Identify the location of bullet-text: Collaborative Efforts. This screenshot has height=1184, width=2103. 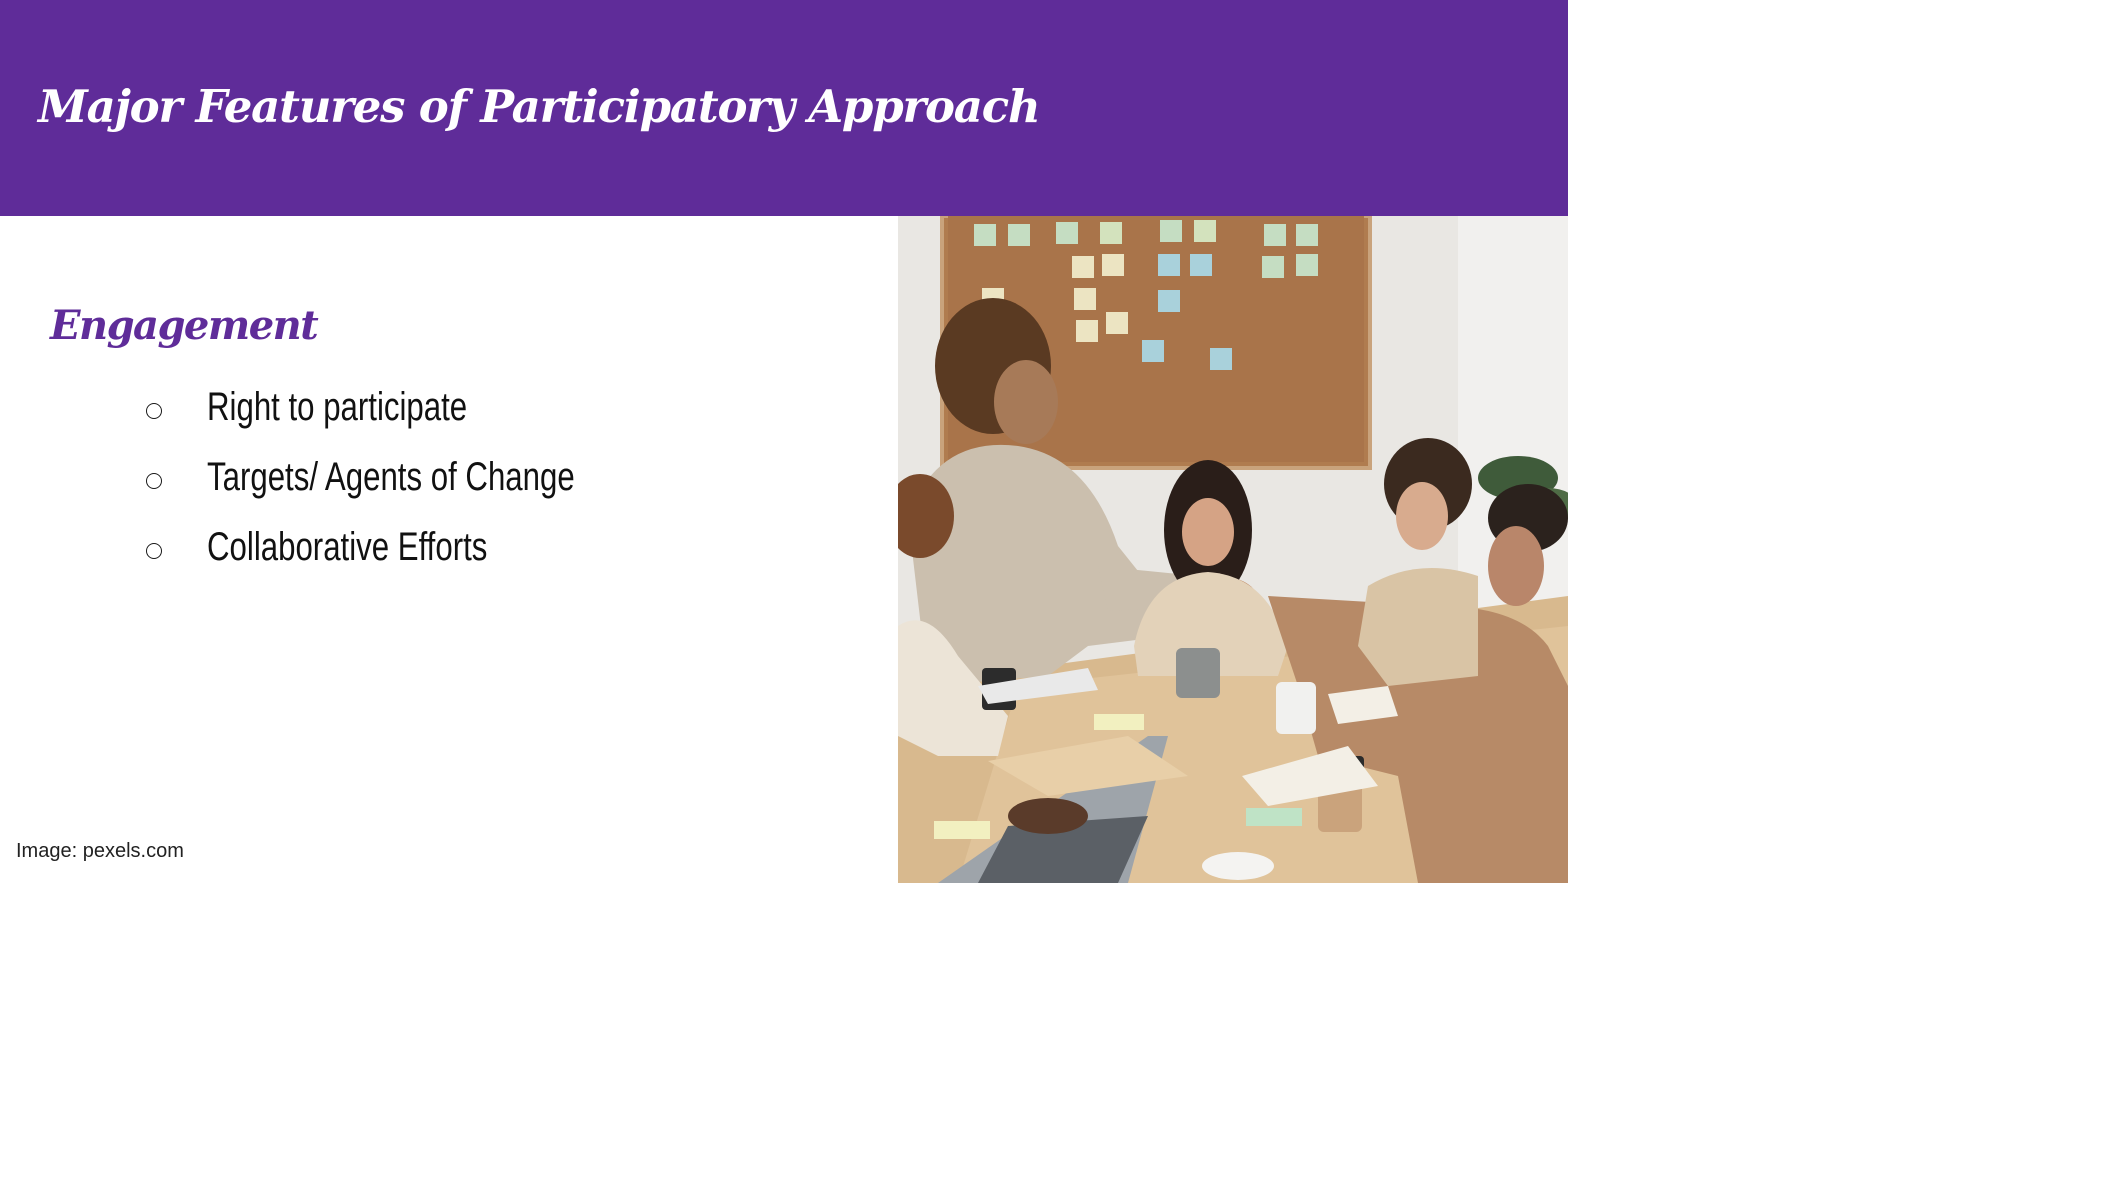
(347, 547).